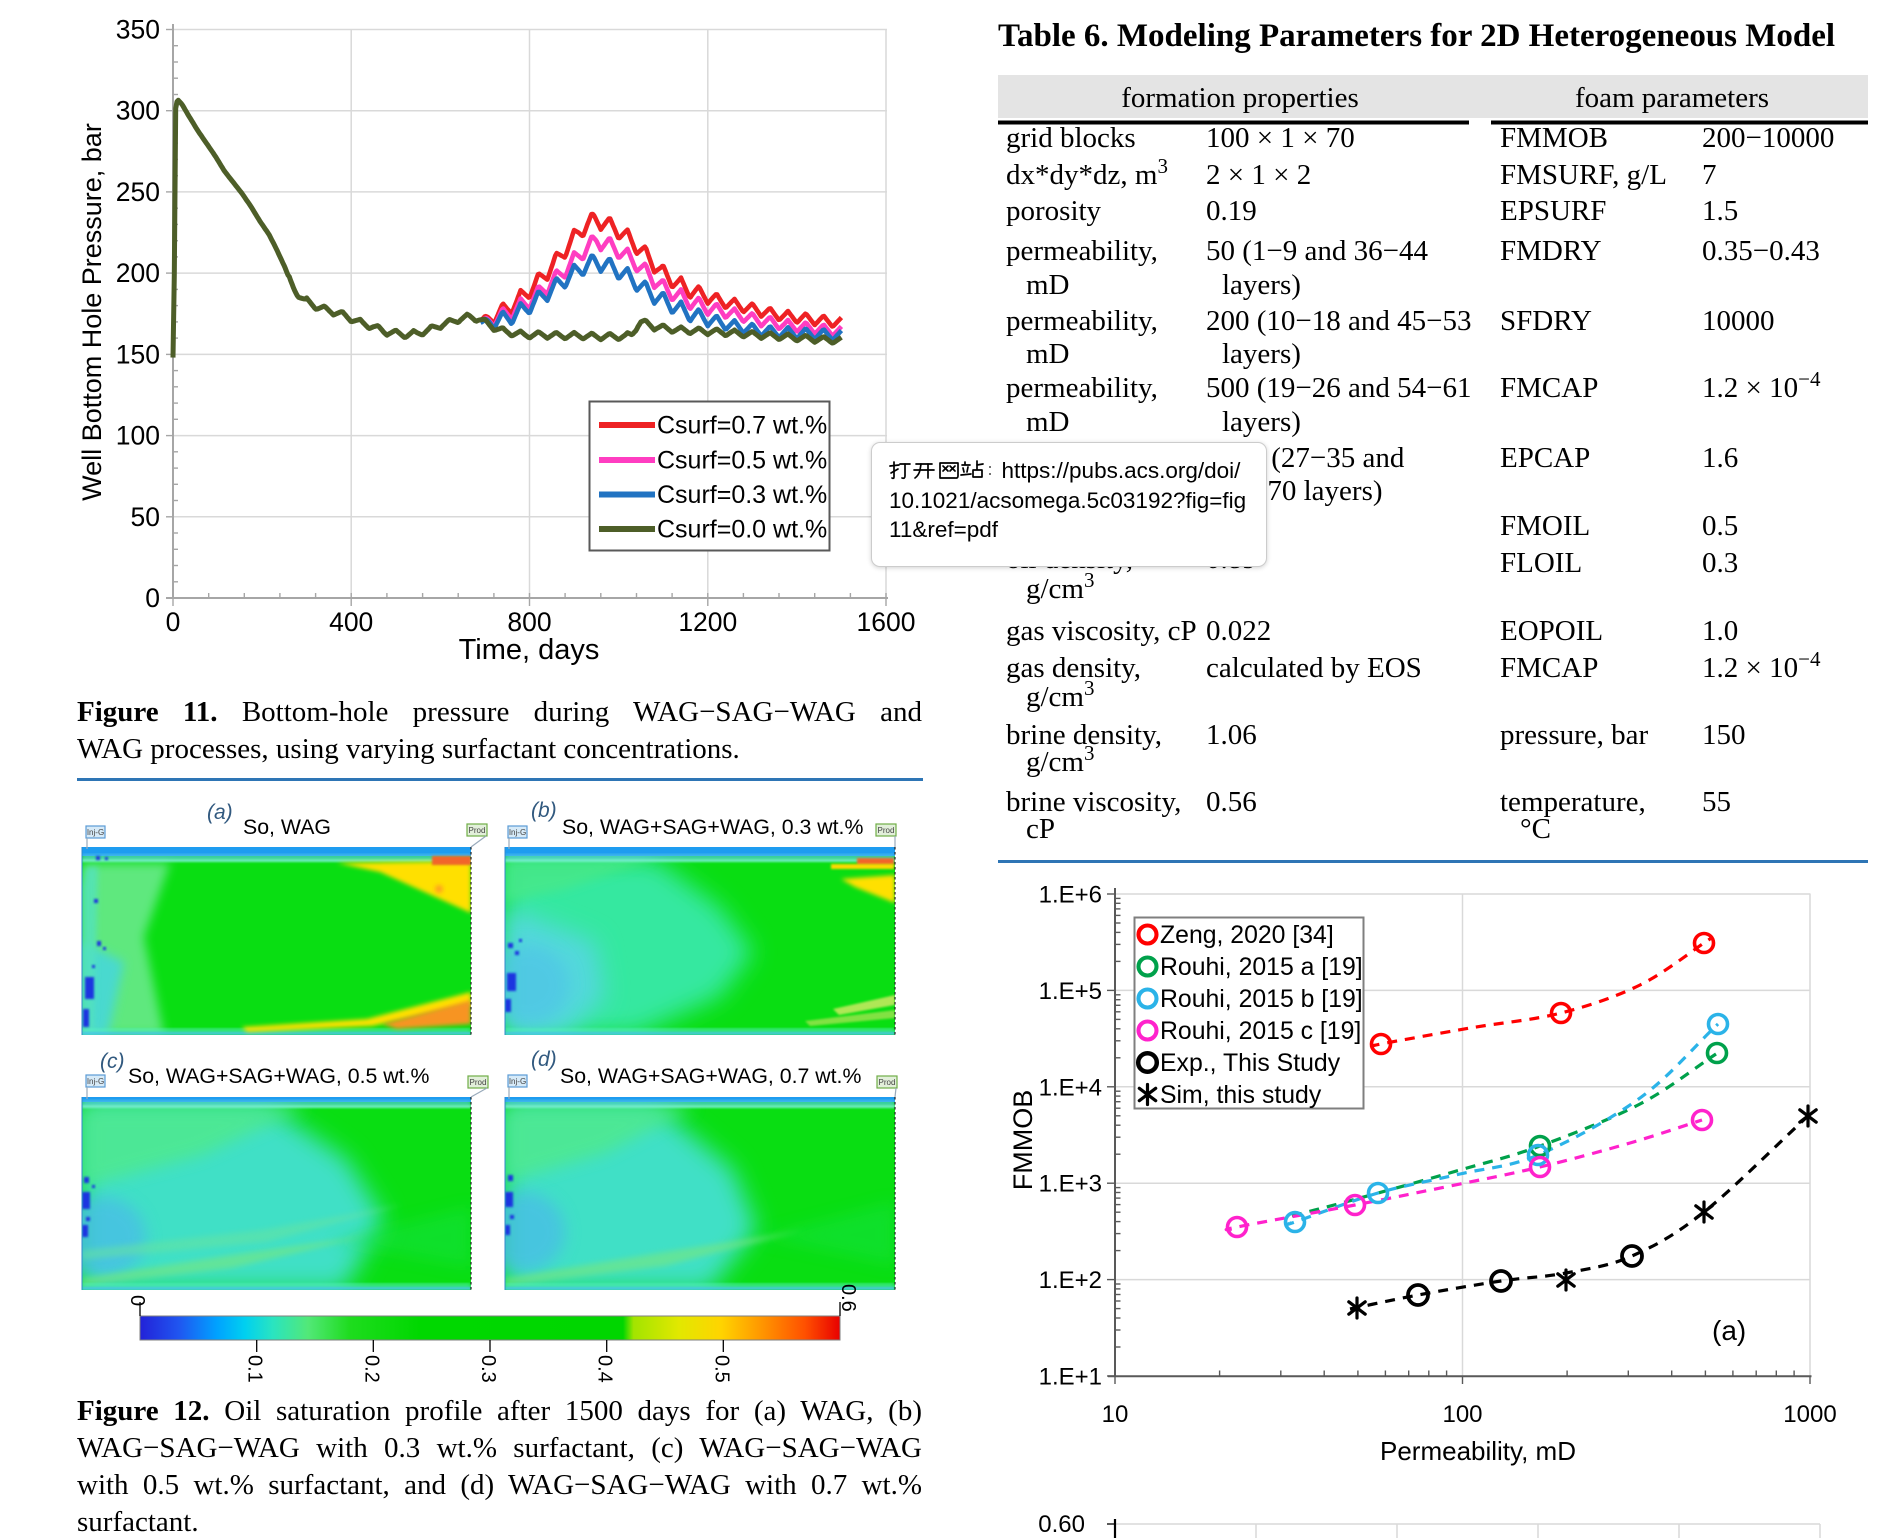  What do you see at coordinates (1720, 458) in the screenshot?
I see `svg-text: 1.6` at bounding box center [1720, 458].